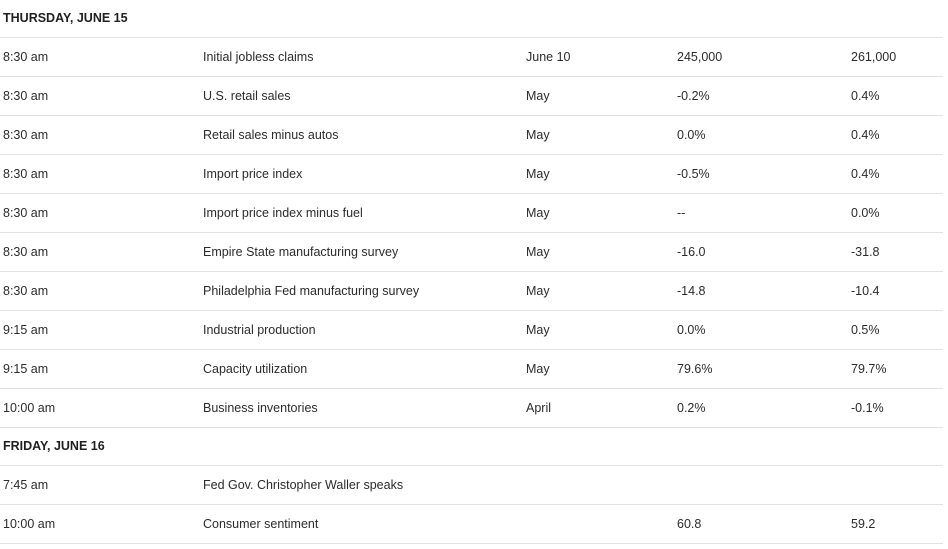  What do you see at coordinates (255, 369) in the screenshot?
I see `event-cell: Capacity utilization` at bounding box center [255, 369].